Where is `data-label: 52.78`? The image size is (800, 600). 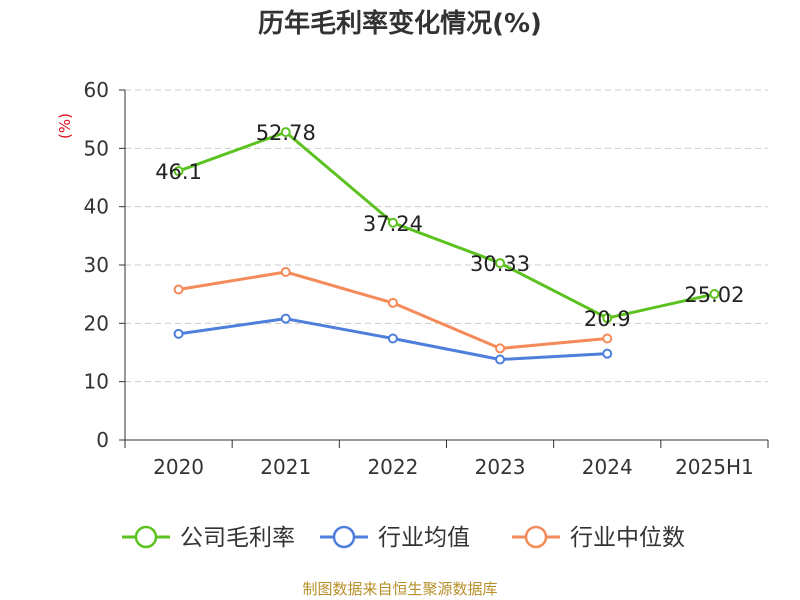
data-label: 52.78 is located at coordinates (286, 133).